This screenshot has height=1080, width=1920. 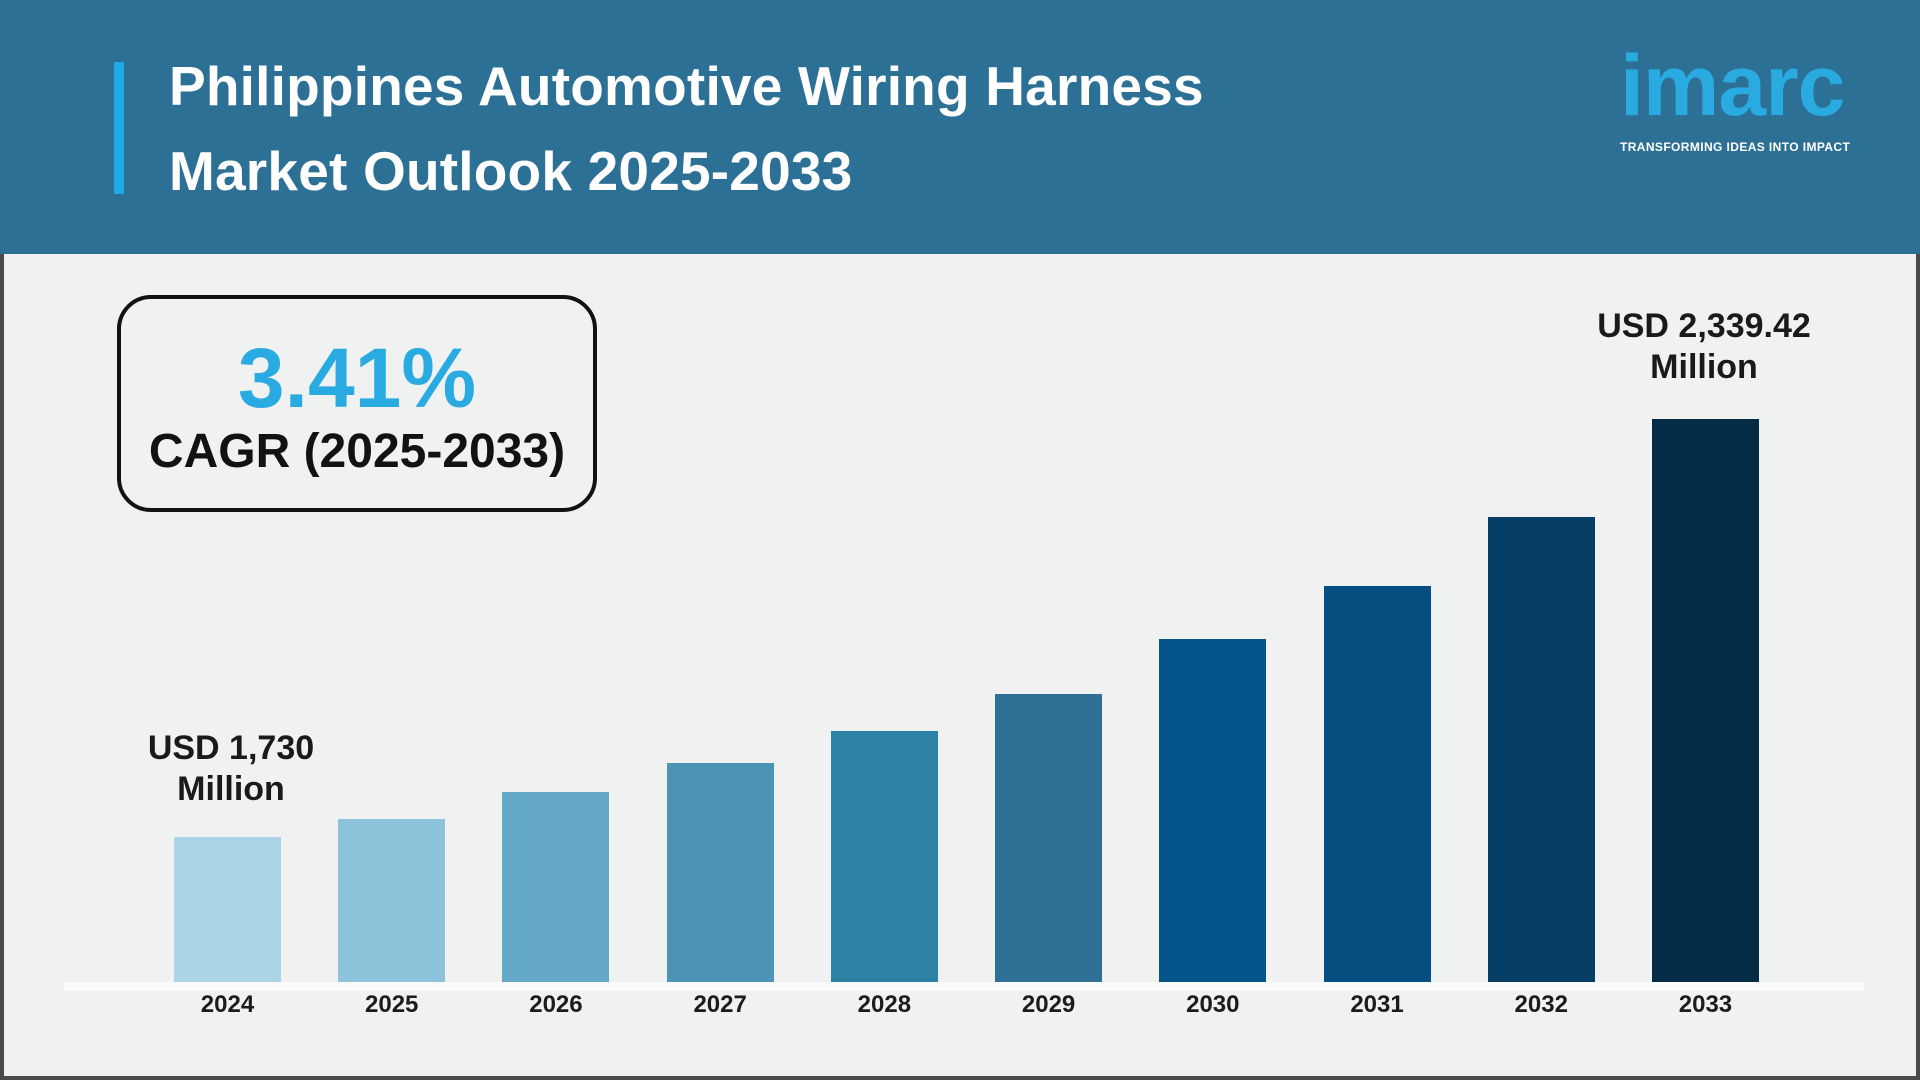 I want to click on x-axis-label-2030: 2030, so click(x=1213, y=1004).